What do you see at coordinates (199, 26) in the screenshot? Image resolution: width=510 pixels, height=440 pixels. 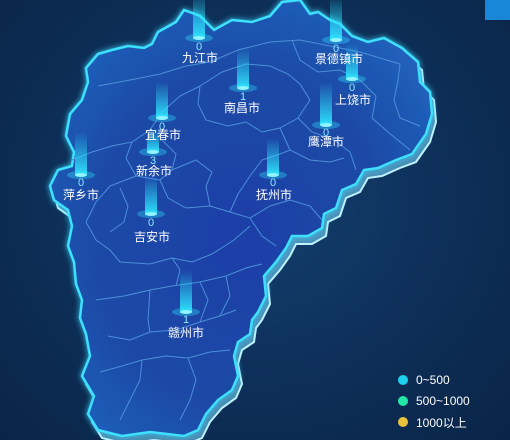 I see `marker-jiujiang: 0` at bounding box center [199, 26].